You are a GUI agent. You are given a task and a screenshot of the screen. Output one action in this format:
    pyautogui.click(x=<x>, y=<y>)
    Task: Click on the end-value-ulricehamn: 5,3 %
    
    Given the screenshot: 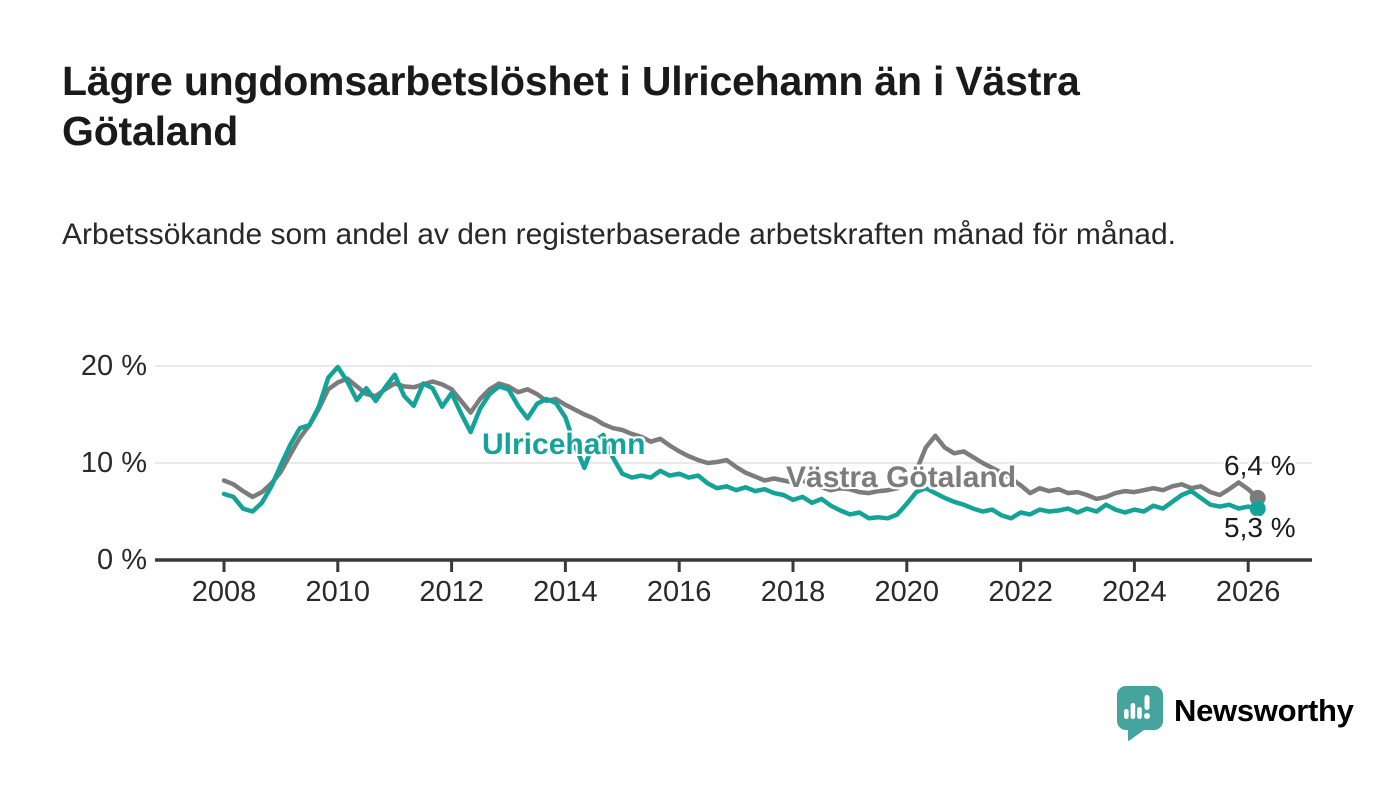 What is the action you would take?
    pyautogui.click(x=1260, y=527)
    